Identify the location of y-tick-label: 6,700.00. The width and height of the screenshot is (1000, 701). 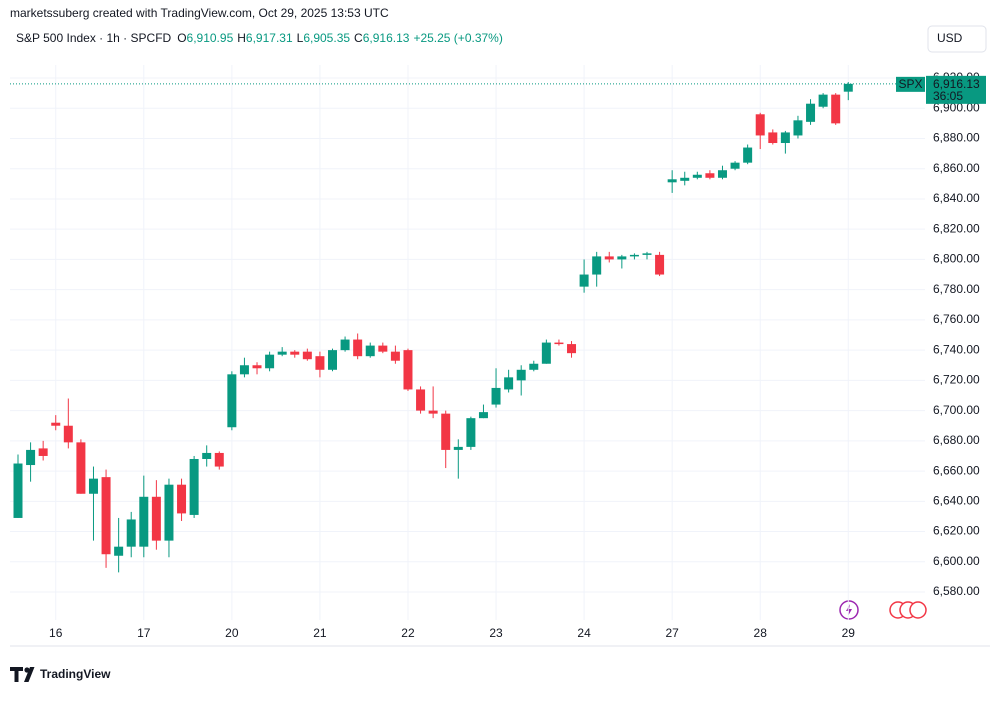
(956, 410).